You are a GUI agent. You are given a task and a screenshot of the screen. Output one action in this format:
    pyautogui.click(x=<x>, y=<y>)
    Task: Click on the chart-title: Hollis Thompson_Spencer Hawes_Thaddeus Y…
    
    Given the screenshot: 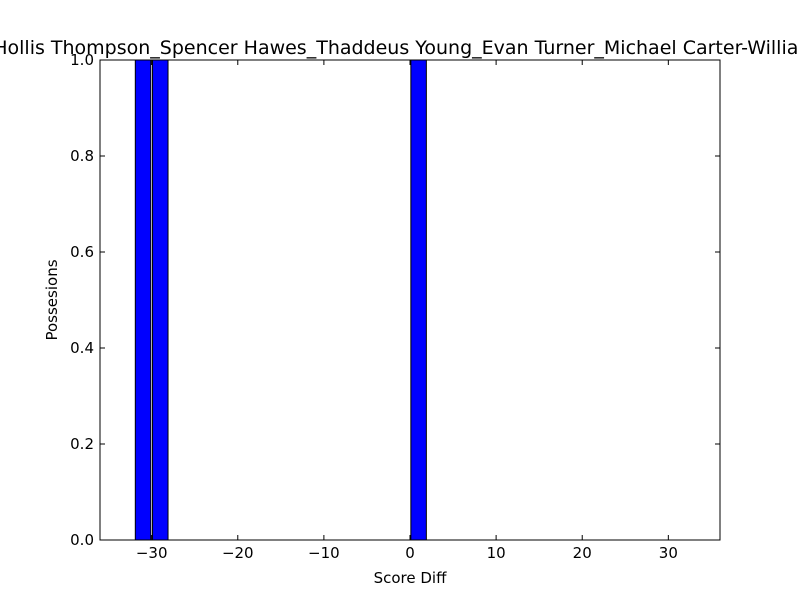 What is the action you would take?
    pyautogui.click(x=400, y=48)
    